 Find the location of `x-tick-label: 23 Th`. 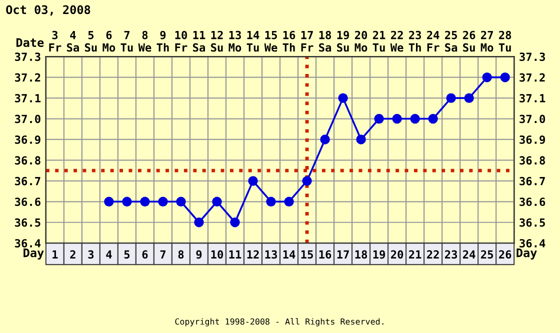

x-tick-label: 23 Th is located at coordinates (415, 41).